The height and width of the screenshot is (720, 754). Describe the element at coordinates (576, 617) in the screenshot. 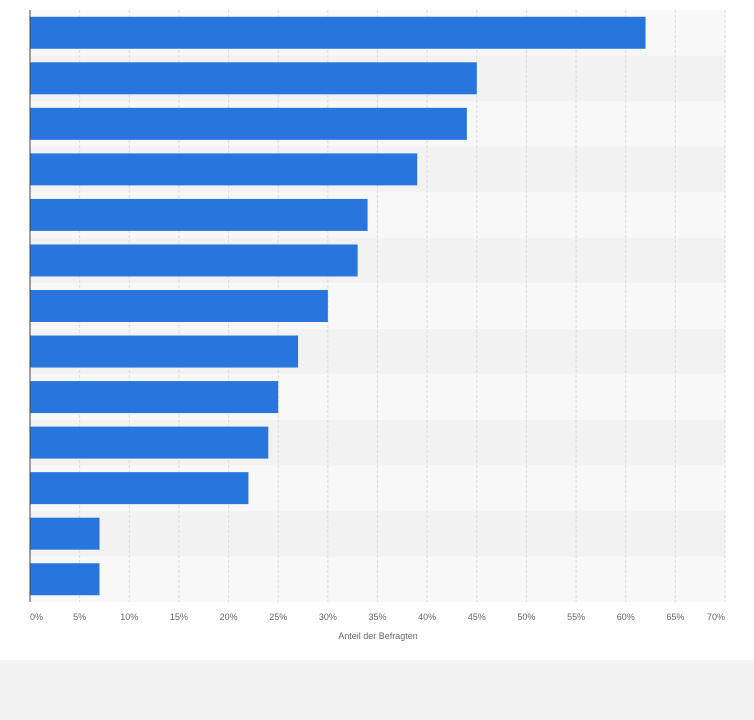

I see `x-tick-label: 55%` at that location.